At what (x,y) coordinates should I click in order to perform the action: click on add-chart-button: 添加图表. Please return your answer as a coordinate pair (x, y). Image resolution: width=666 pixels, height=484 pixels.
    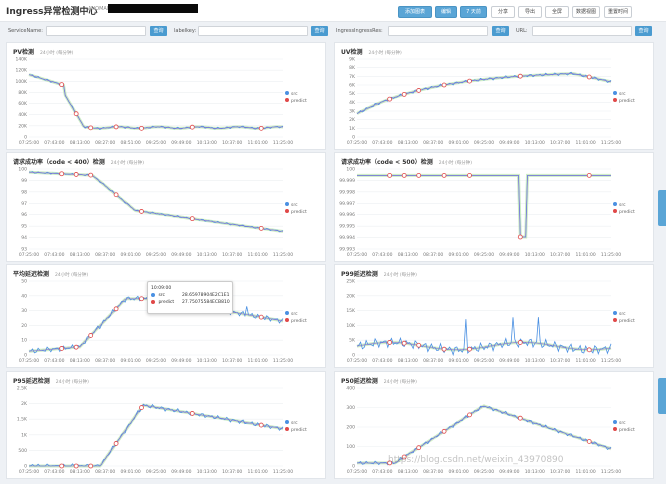
    Looking at the image, I should click on (415, 12).